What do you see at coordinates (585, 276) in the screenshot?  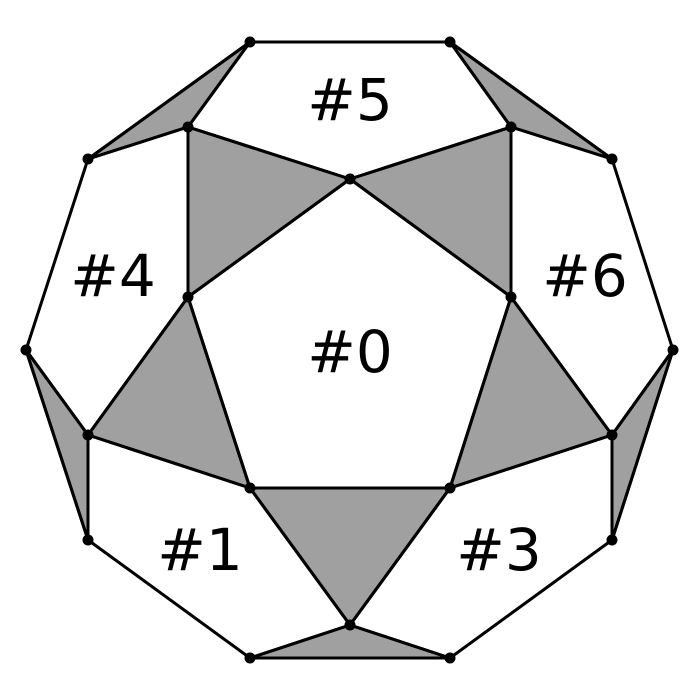 I see `face-label-right: #6` at bounding box center [585, 276].